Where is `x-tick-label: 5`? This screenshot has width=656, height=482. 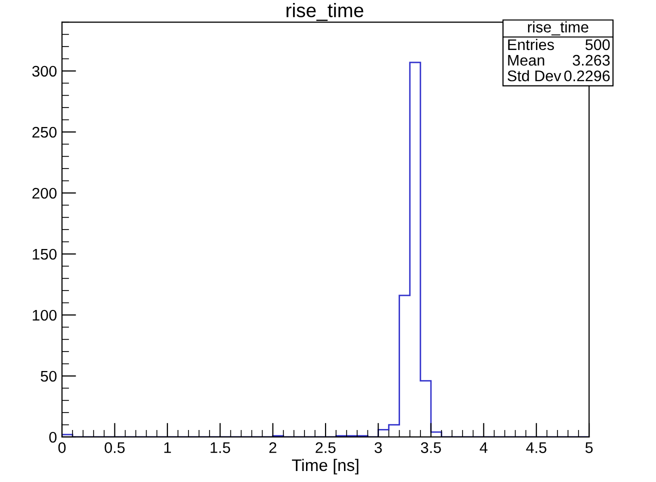 x-tick-label: 5 is located at coordinates (589, 448).